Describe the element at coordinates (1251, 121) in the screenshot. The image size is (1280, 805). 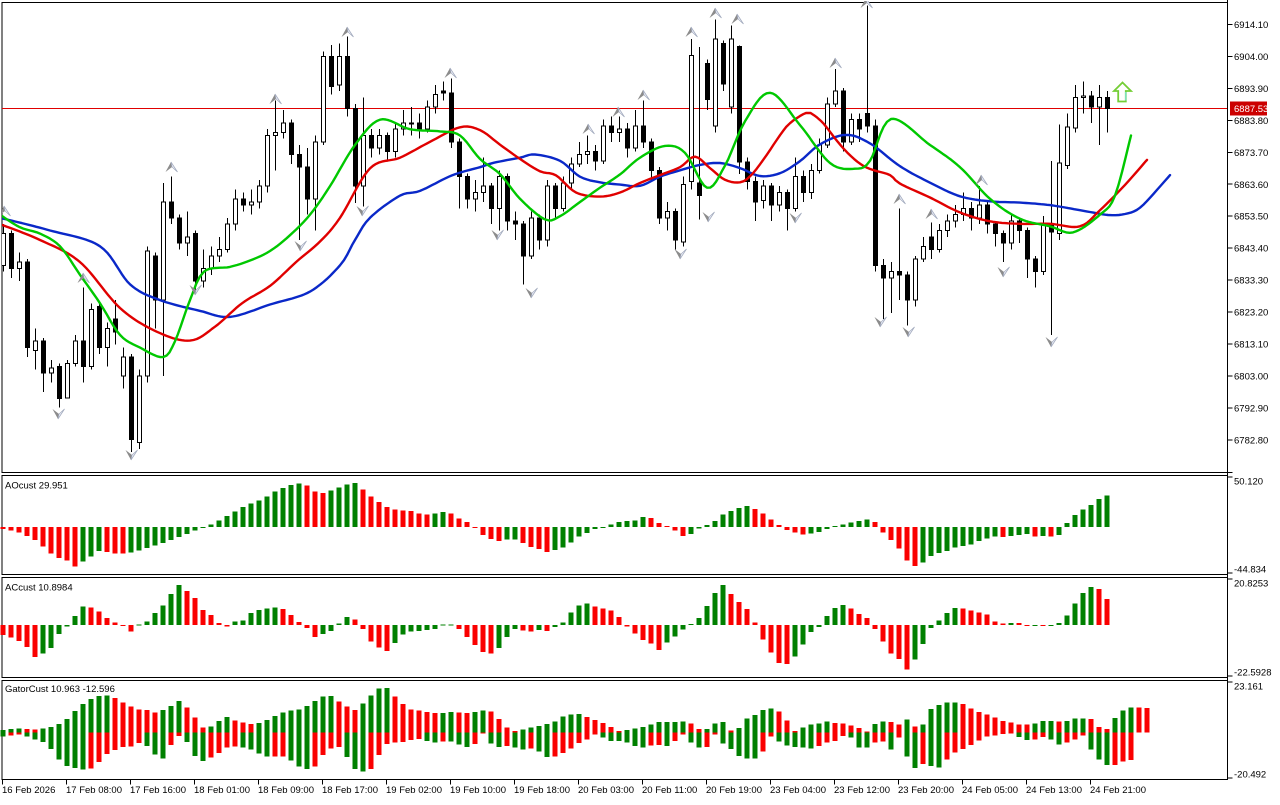
I see `svg-text: 6883.80` at that location.